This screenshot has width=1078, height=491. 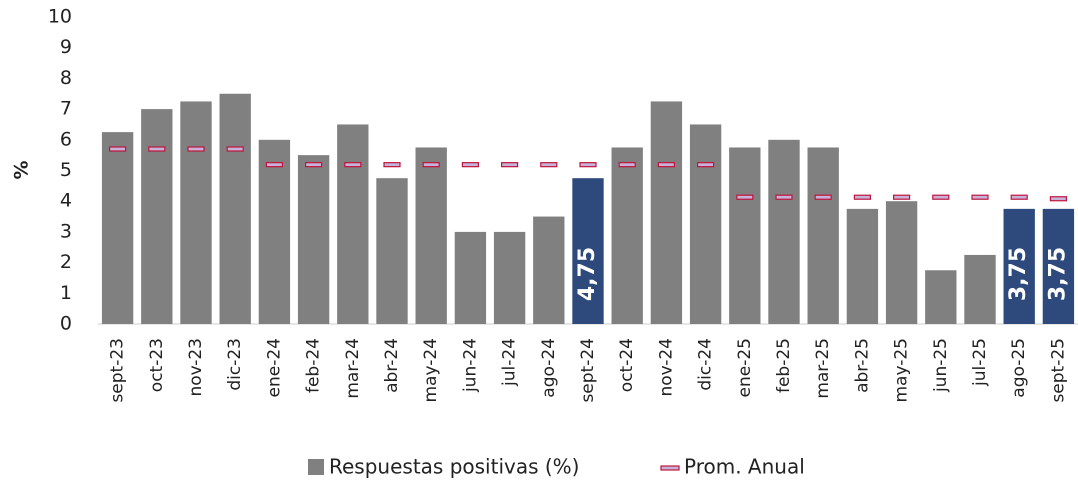 What do you see at coordinates (1058, 370) in the screenshot?
I see `x-tick-label: sept-25` at bounding box center [1058, 370].